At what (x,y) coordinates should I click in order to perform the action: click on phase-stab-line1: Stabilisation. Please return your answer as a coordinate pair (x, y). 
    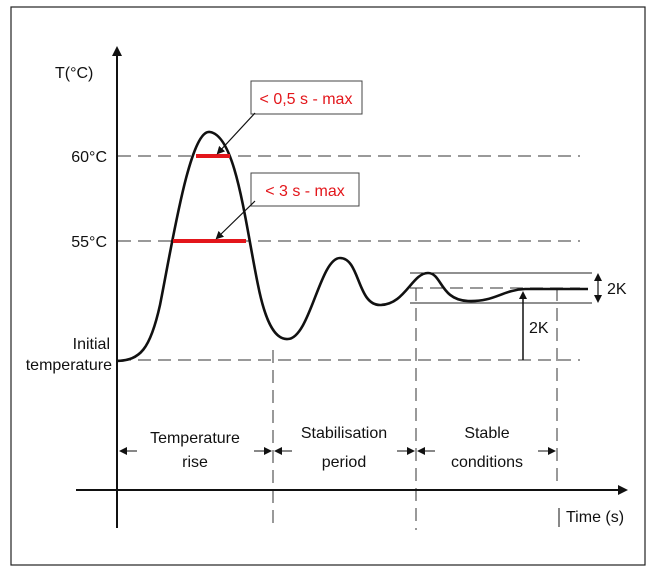
    Looking at the image, I should click on (344, 433).